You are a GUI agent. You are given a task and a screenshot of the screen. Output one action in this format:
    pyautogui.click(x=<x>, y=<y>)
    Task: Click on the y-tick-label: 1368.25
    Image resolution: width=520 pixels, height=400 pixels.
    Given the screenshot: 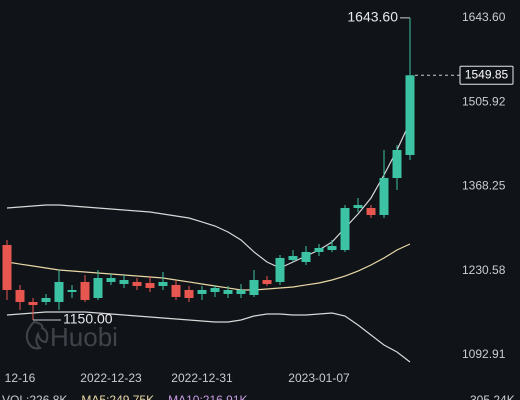 What is the action you would take?
    pyautogui.click(x=484, y=186)
    